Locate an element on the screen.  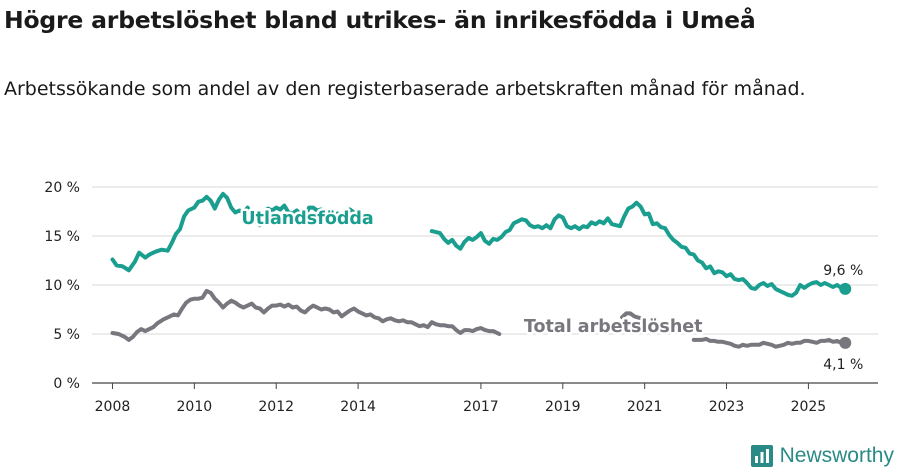
x-tick-label: 2017 is located at coordinates (481, 407).